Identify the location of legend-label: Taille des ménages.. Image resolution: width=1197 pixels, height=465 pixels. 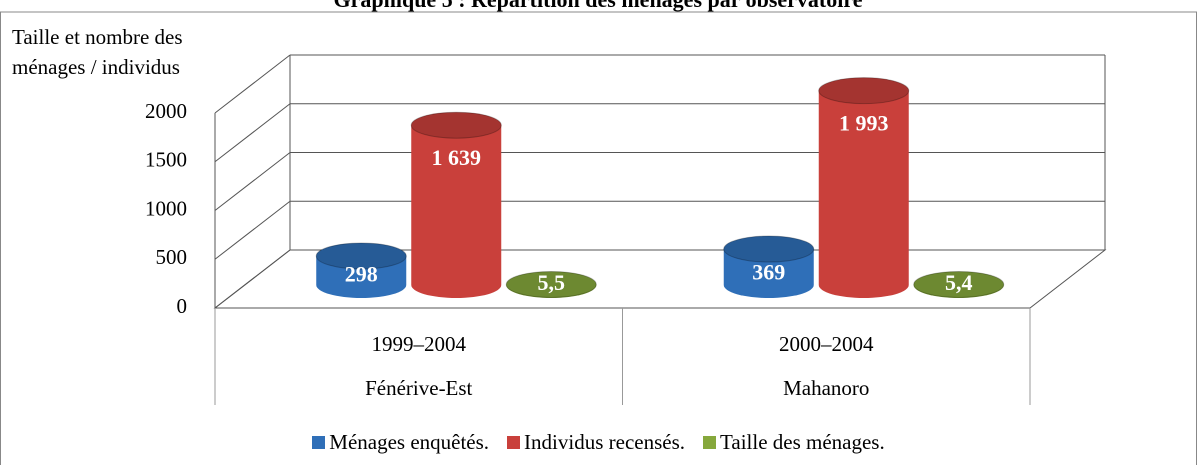
(802, 442).